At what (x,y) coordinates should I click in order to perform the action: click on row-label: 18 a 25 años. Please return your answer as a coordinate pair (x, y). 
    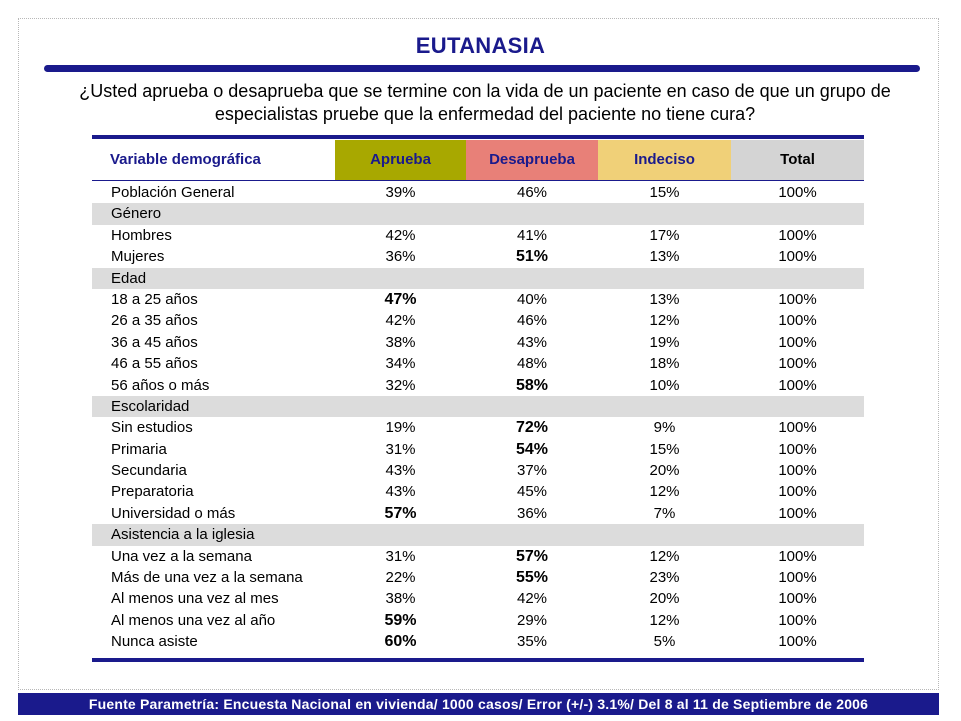
    Looking at the image, I should click on (154, 299).